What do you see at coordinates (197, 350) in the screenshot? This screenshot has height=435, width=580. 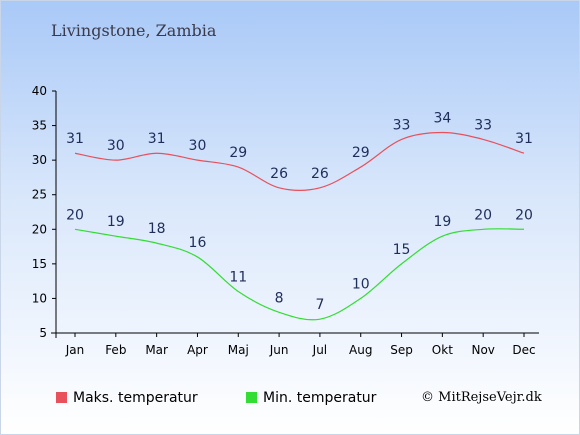 I see `x-tick-label: Apr` at bounding box center [197, 350].